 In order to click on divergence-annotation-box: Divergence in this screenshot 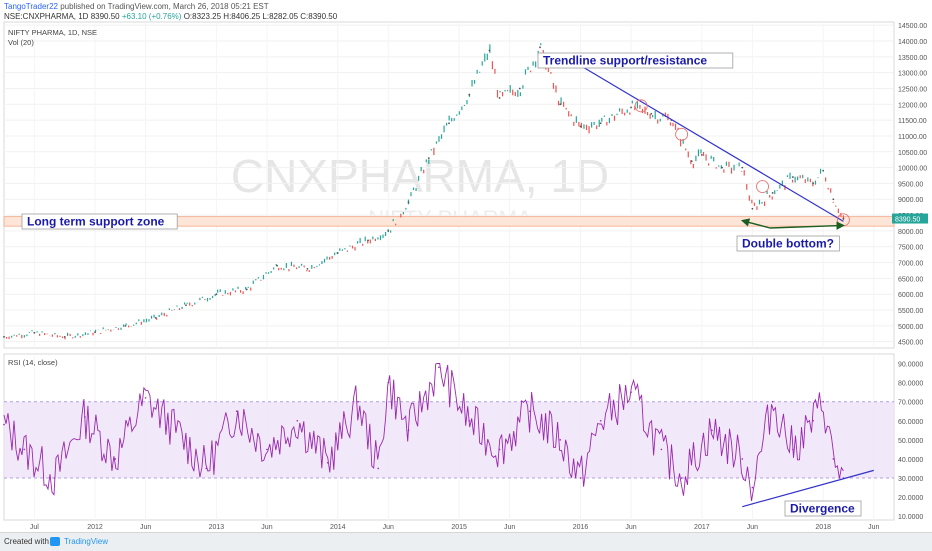, I will do `click(823, 508)`.